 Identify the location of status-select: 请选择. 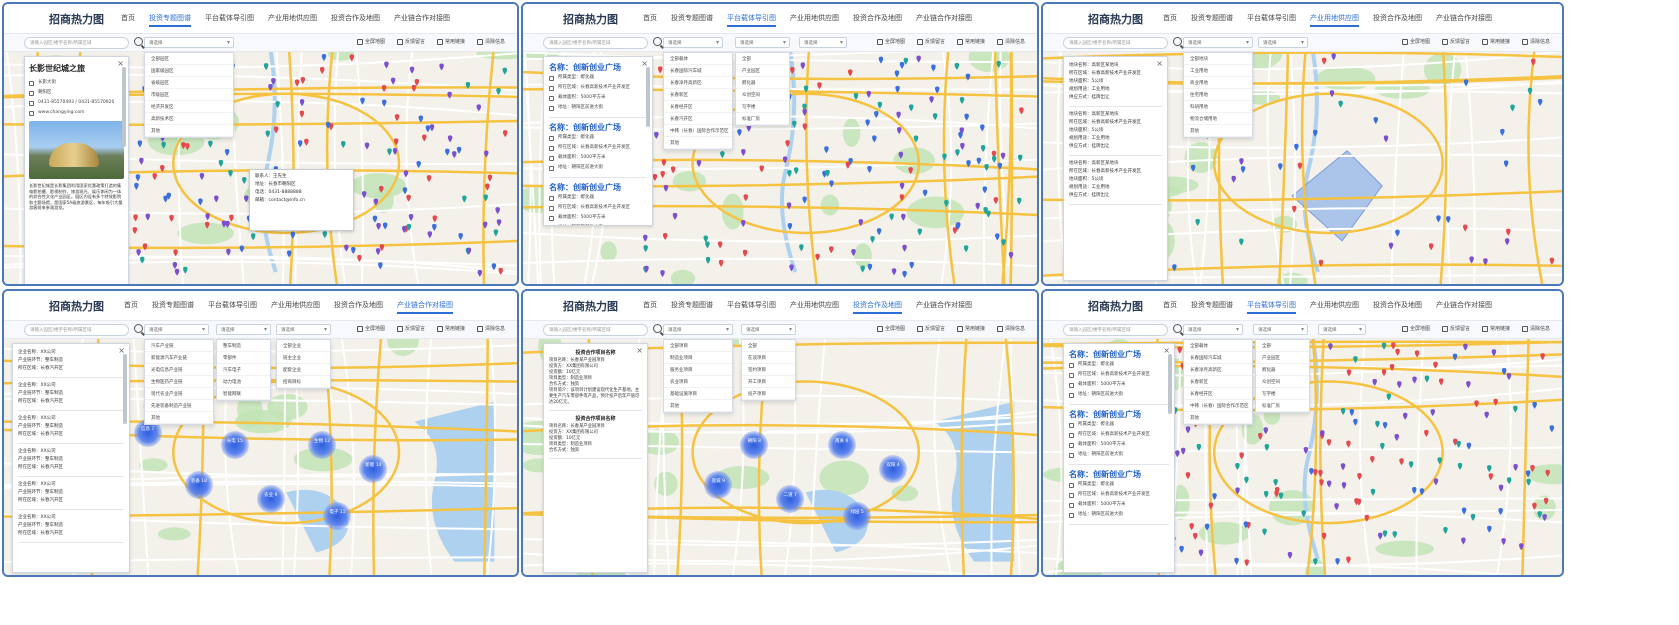
(768, 329).